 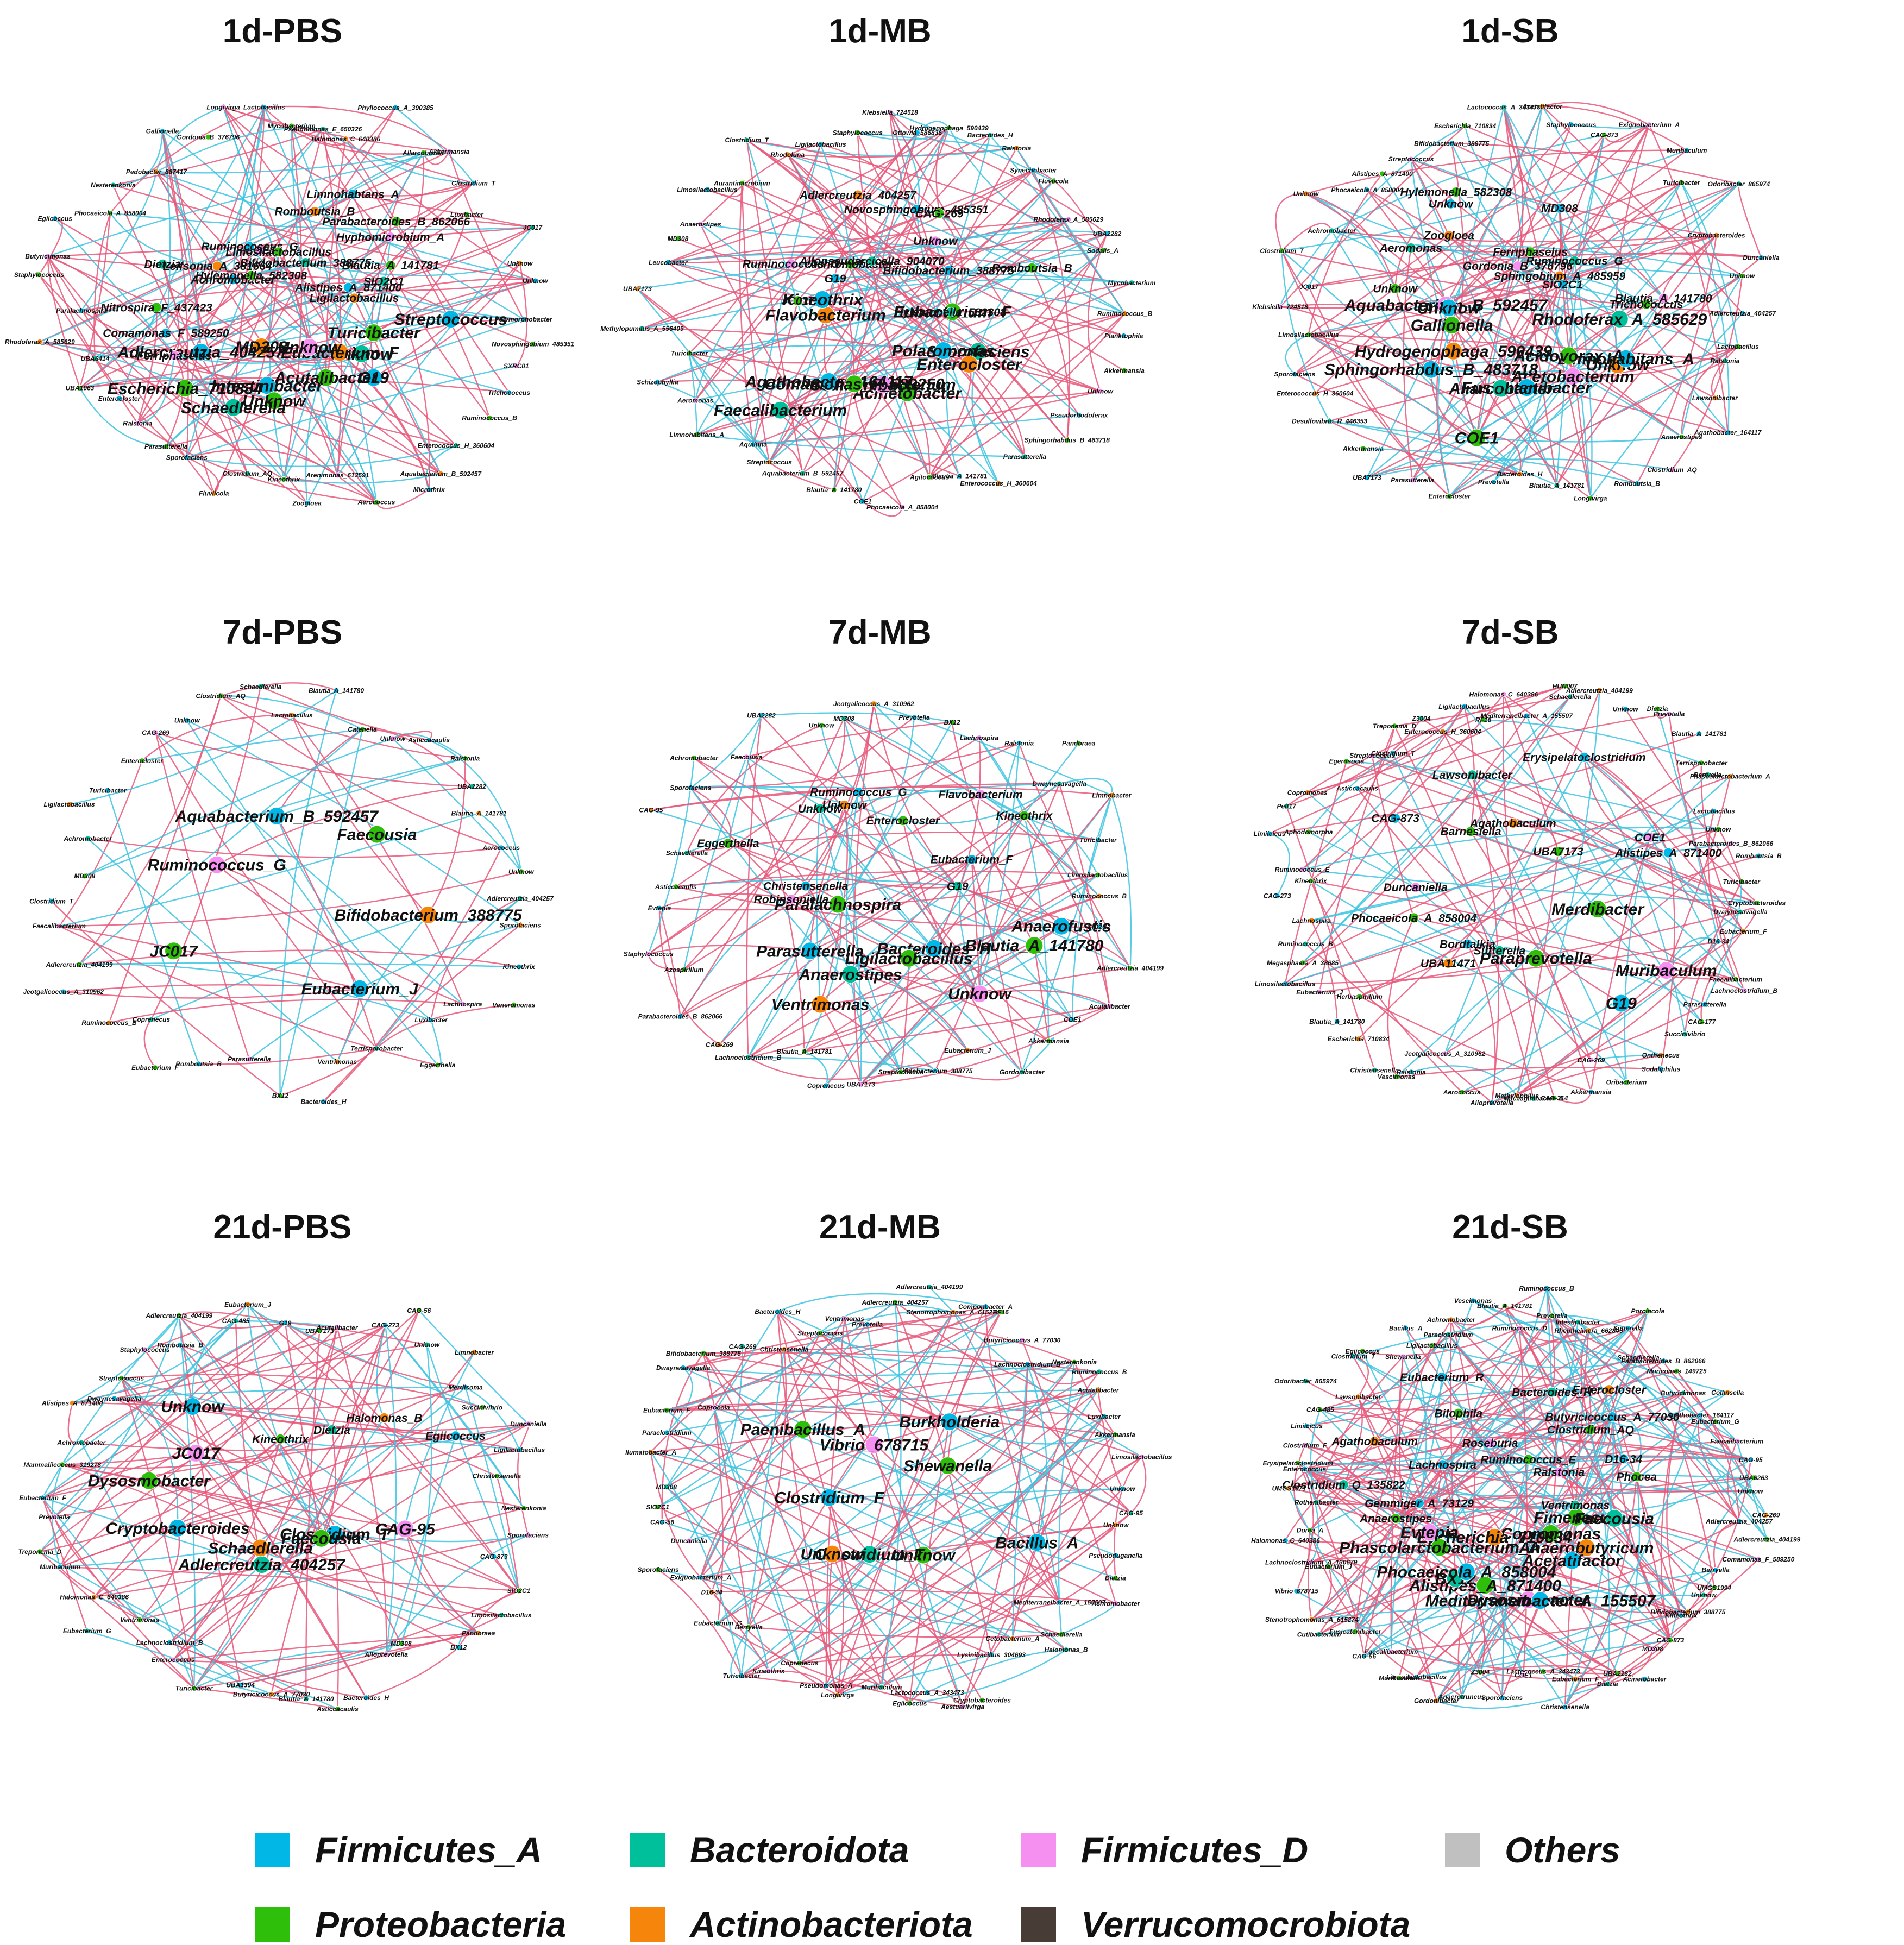 What do you see at coordinates (1568, 356) in the screenshot?
I see `node-label: Acidovorax_A` at bounding box center [1568, 356].